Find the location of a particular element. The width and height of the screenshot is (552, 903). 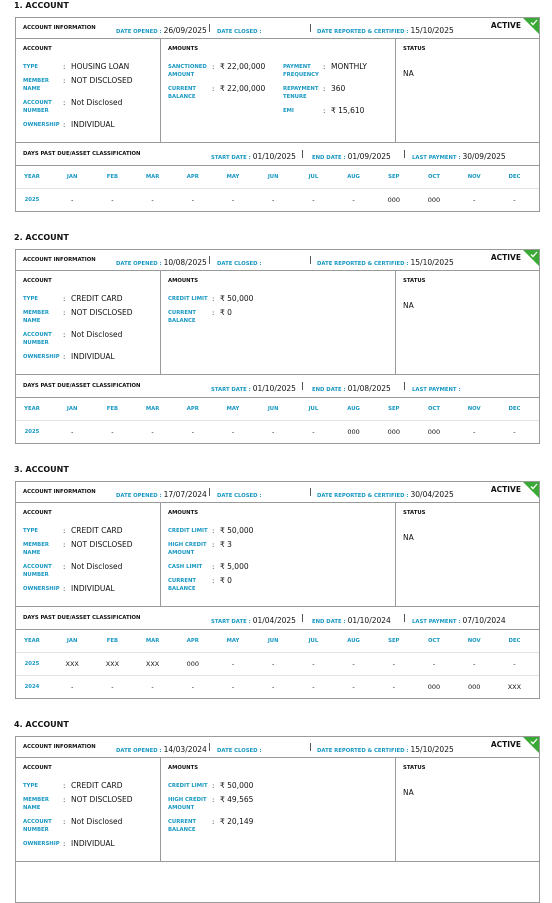

month-header: MAR is located at coordinates (152, 641).